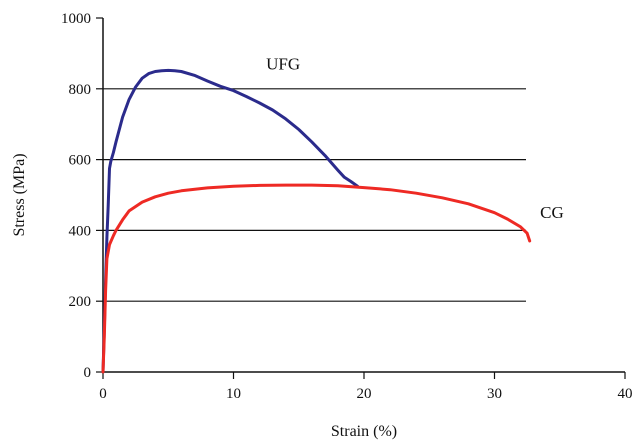 Image resolution: width=640 pixels, height=440 pixels. What do you see at coordinates (88, 373) in the screenshot?
I see `y-tick-label: 0` at bounding box center [88, 373].